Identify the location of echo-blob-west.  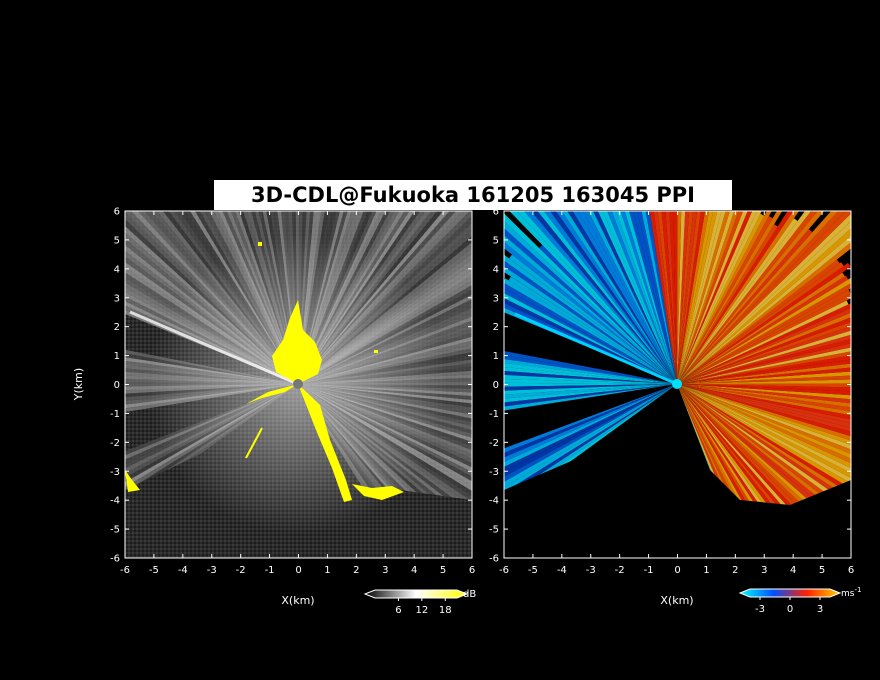
(132, 481).